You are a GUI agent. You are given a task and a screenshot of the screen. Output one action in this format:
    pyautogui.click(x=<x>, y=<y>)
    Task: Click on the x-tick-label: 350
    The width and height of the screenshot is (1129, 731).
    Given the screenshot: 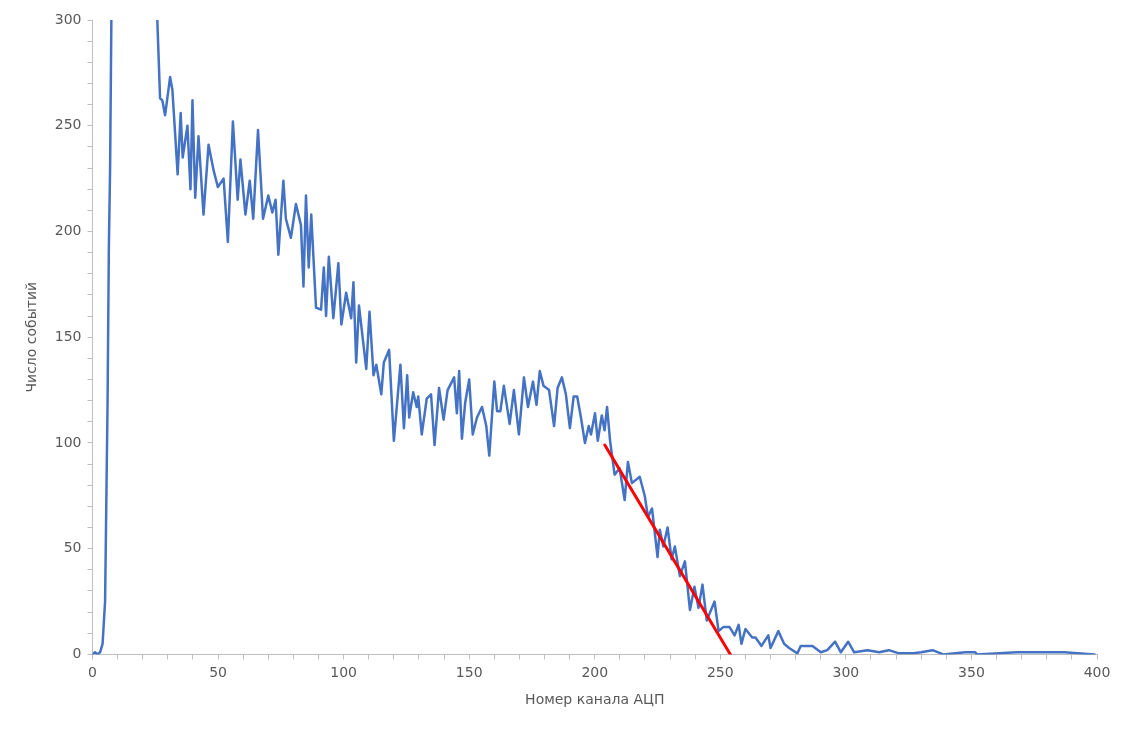 What is the action you would take?
    pyautogui.click(x=971, y=672)
    